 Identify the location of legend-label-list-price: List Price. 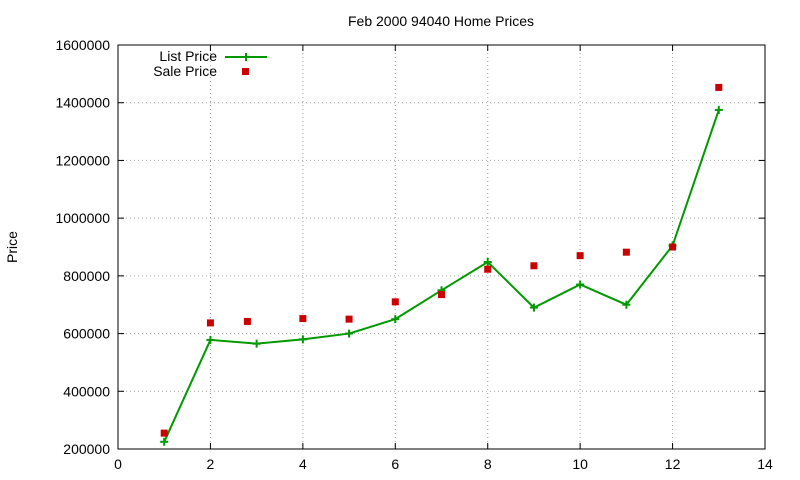
(188, 56).